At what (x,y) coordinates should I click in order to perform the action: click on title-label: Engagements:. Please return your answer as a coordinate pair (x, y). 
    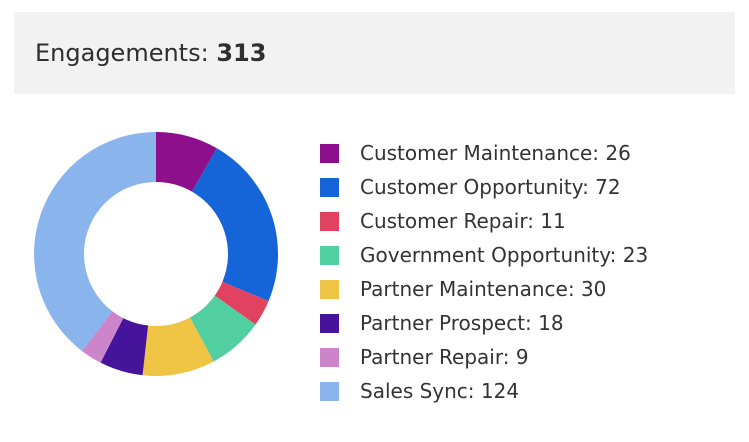
    Looking at the image, I should click on (122, 53).